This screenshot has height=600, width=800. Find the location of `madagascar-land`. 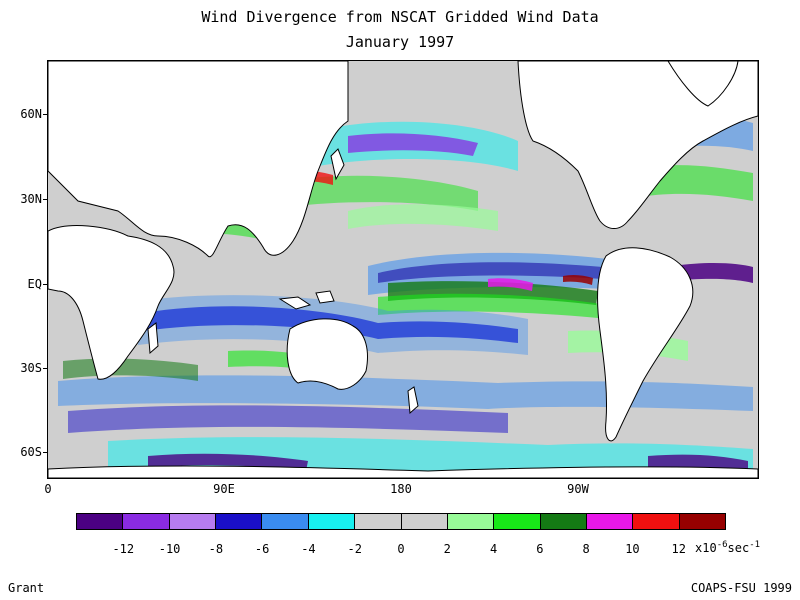

madagascar-land is located at coordinates (153, 338).